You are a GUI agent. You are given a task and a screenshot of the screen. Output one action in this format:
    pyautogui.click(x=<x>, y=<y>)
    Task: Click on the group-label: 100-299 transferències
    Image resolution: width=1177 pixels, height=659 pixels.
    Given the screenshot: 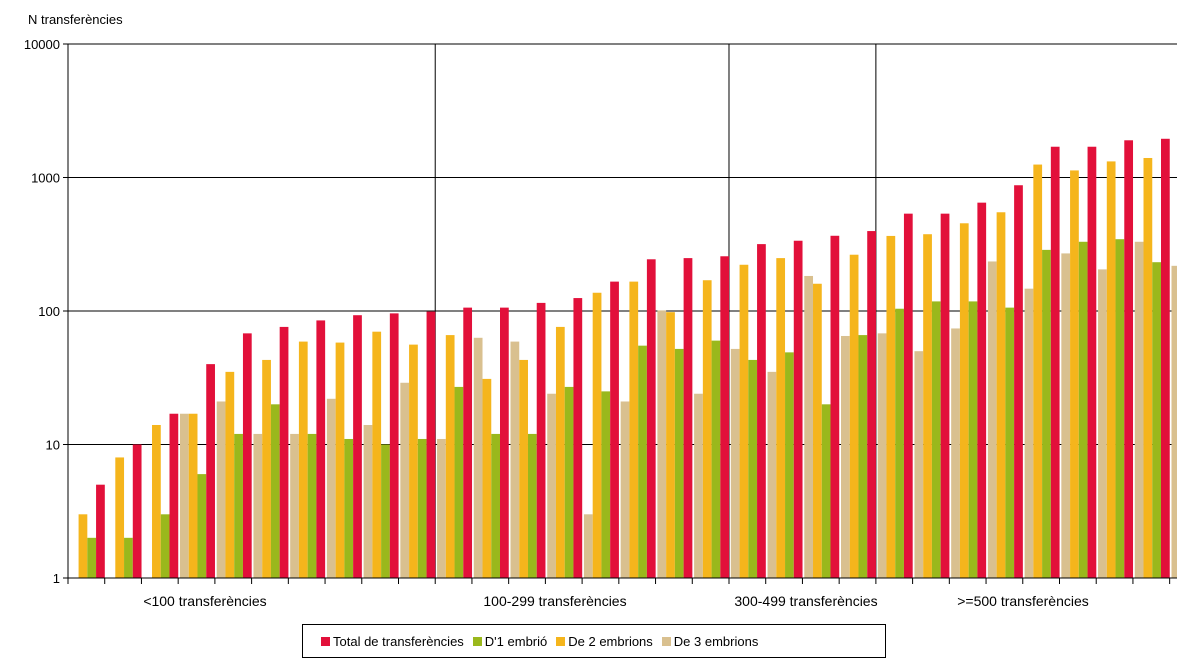 What is the action you would take?
    pyautogui.click(x=554, y=601)
    